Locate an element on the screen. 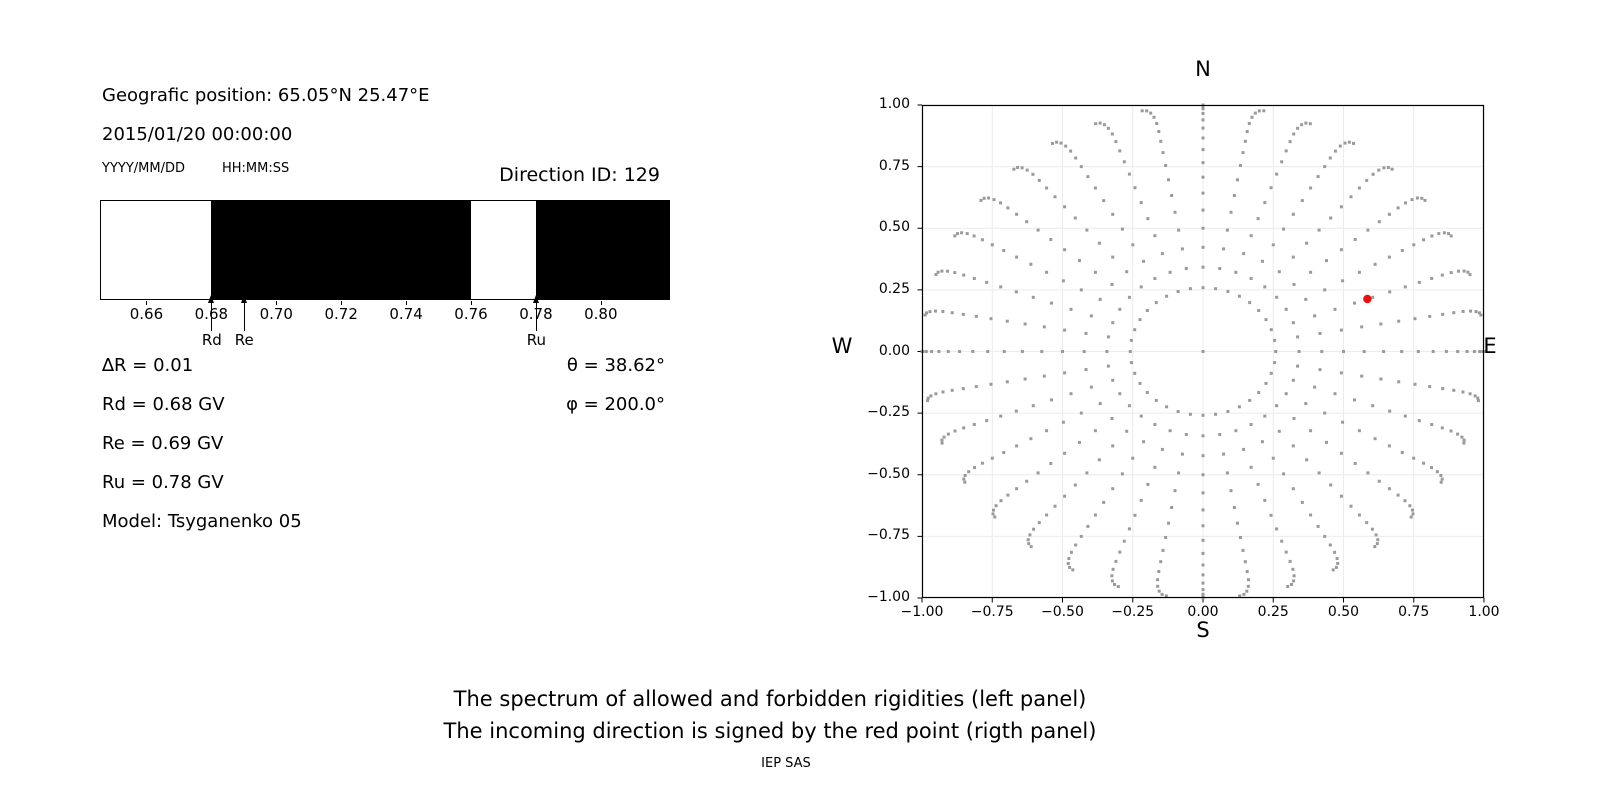 This screenshot has height=800, width=1600. direction-id-text: Direction ID: 129 is located at coordinates (579, 175).